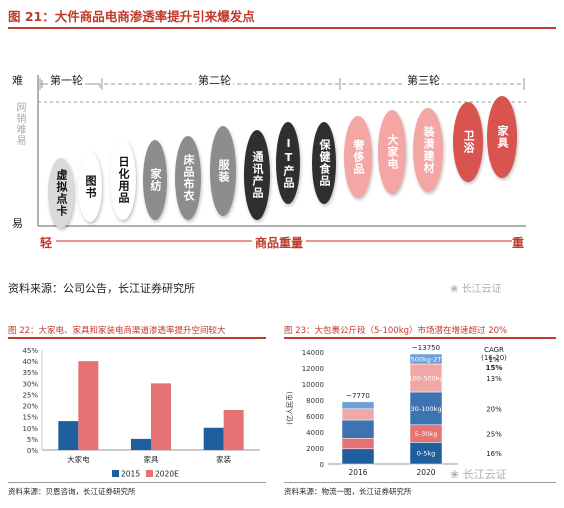  What do you see at coordinates (78, 459) in the screenshot?
I see `x-tick-label: 大家电` at bounding box center [78, 459].